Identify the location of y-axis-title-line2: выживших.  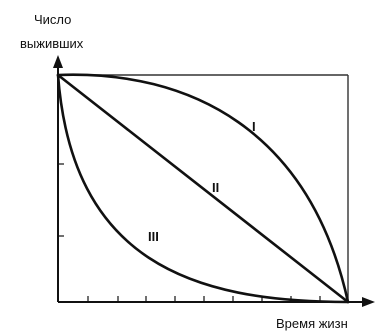
(52, 43).